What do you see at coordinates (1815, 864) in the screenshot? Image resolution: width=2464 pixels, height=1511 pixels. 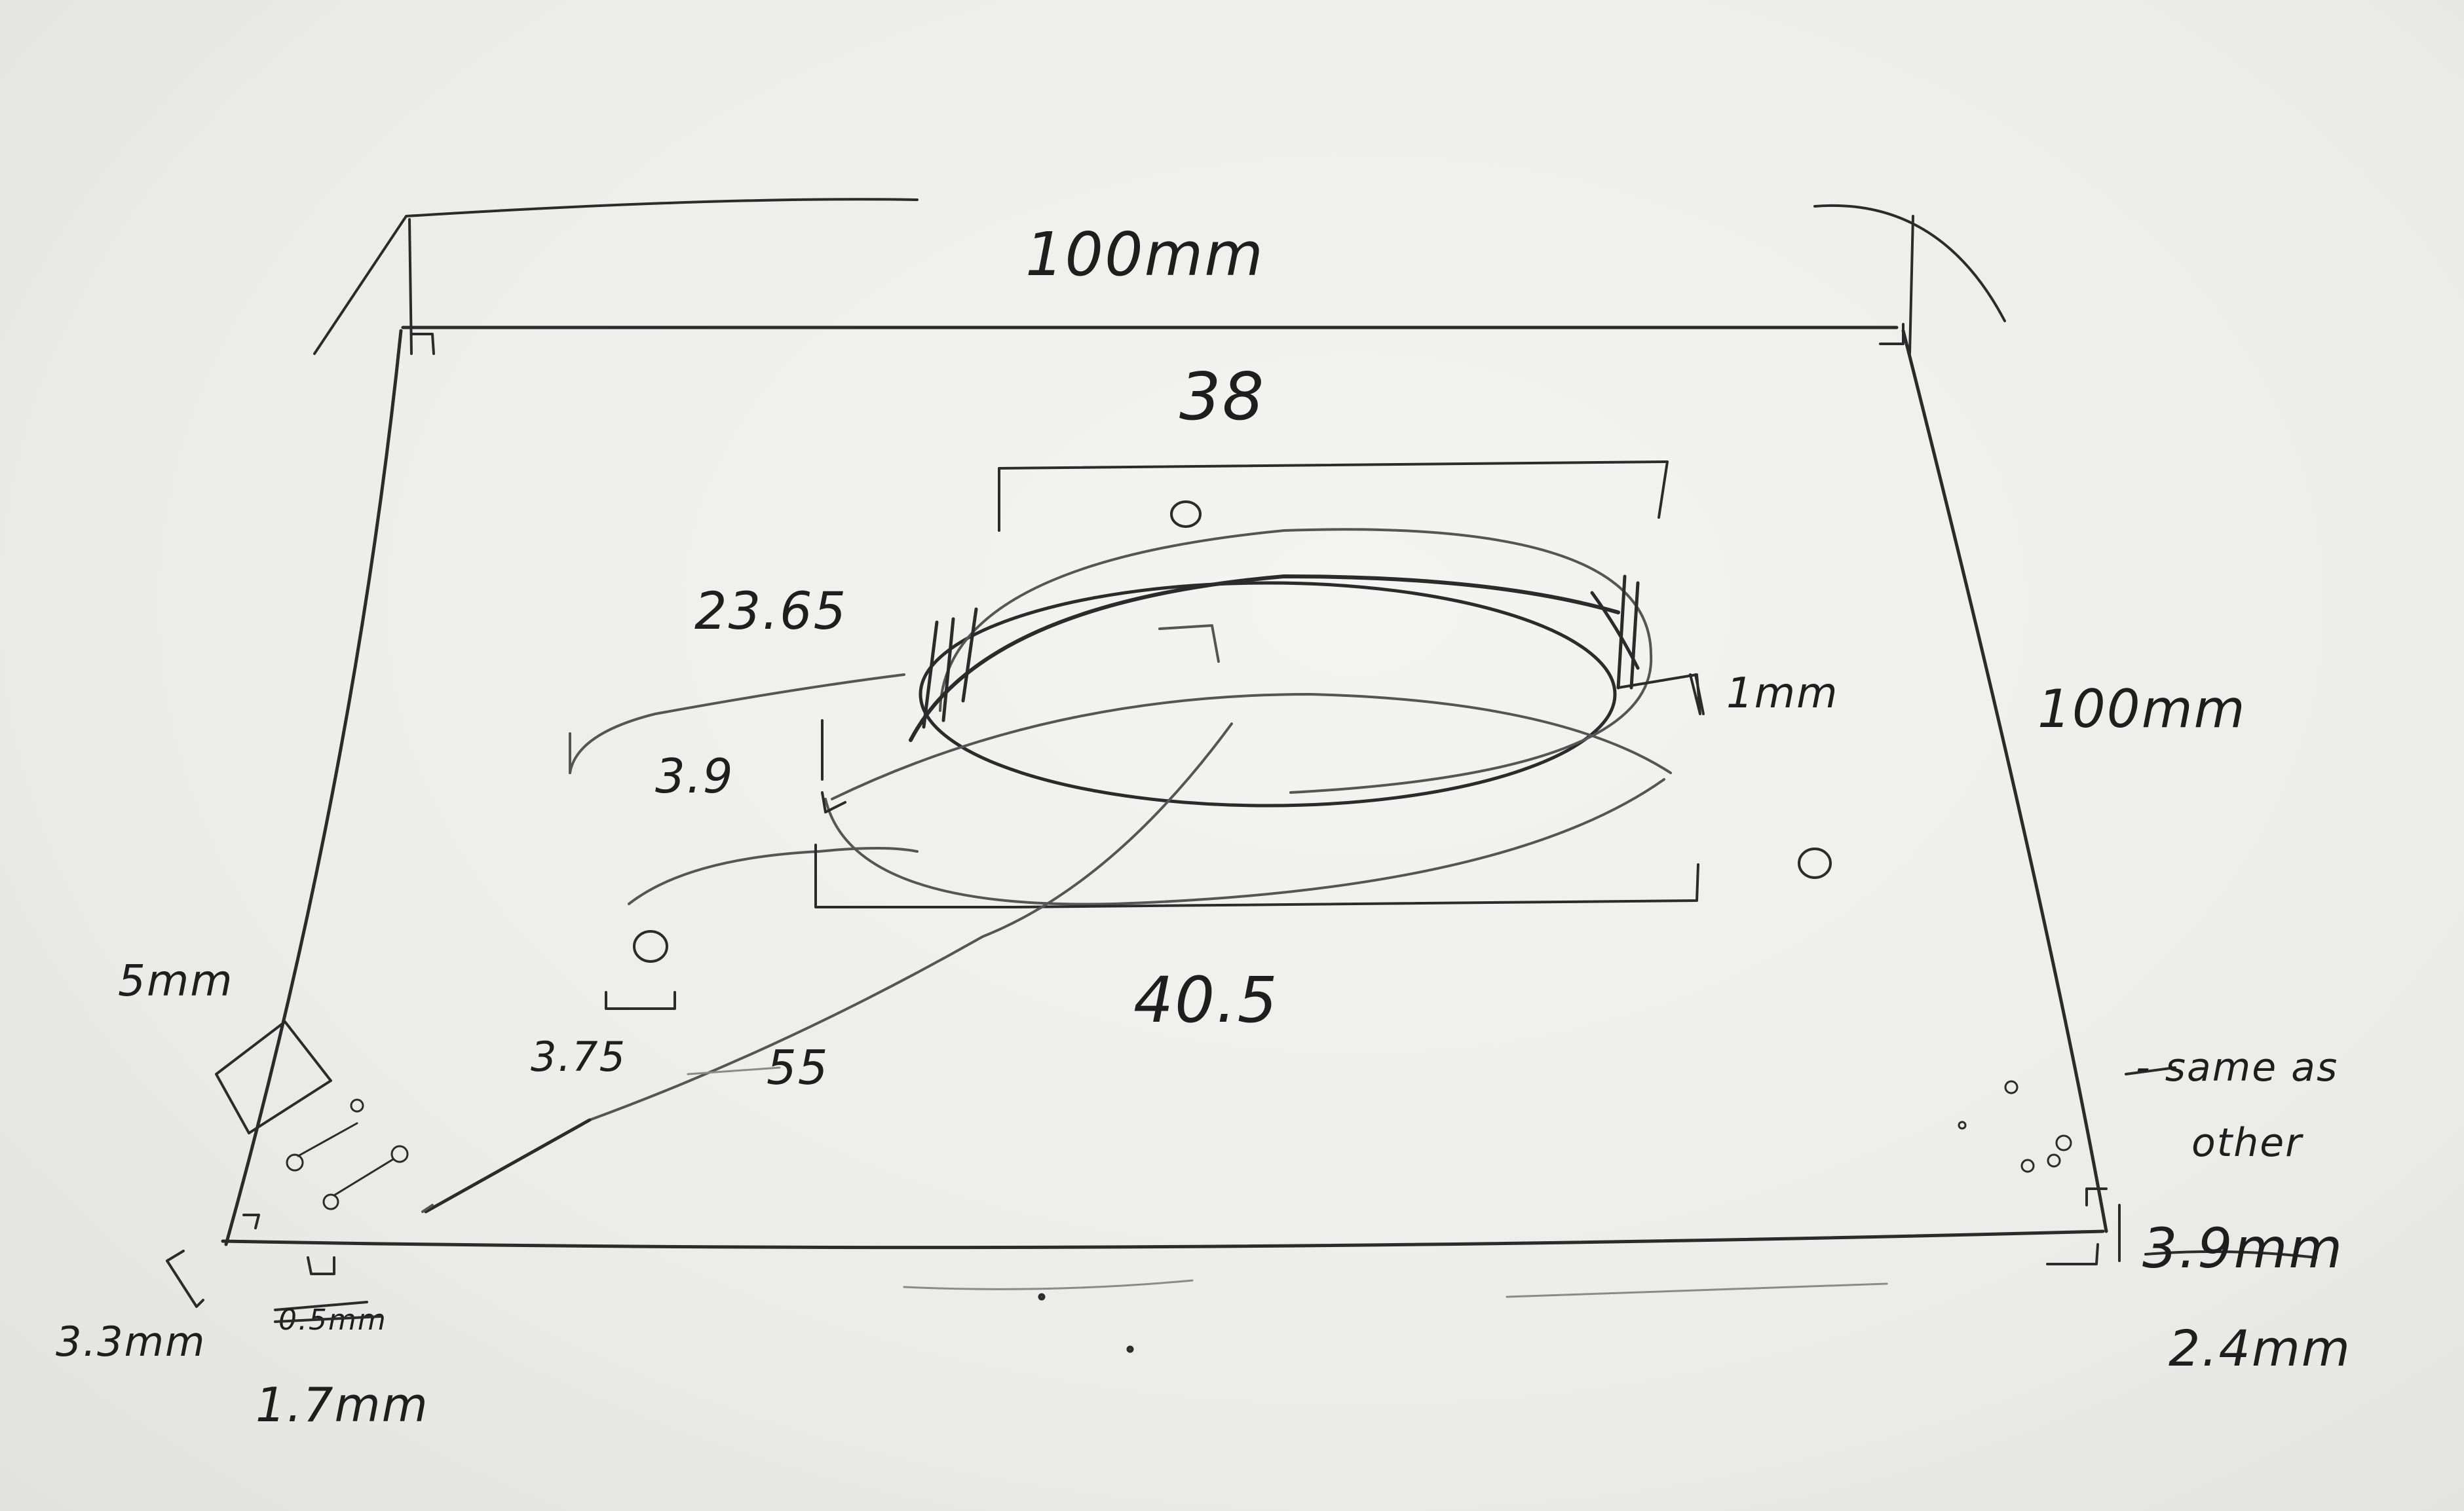 I see `right-hole` at bounding box center [1815, 864].